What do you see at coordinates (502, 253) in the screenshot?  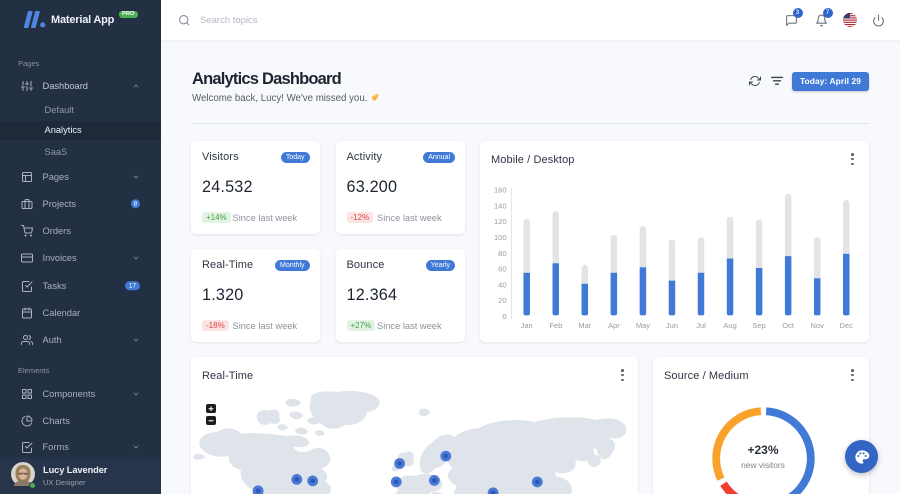 I see `svg-text: 80` at bounding box center [502, 253].